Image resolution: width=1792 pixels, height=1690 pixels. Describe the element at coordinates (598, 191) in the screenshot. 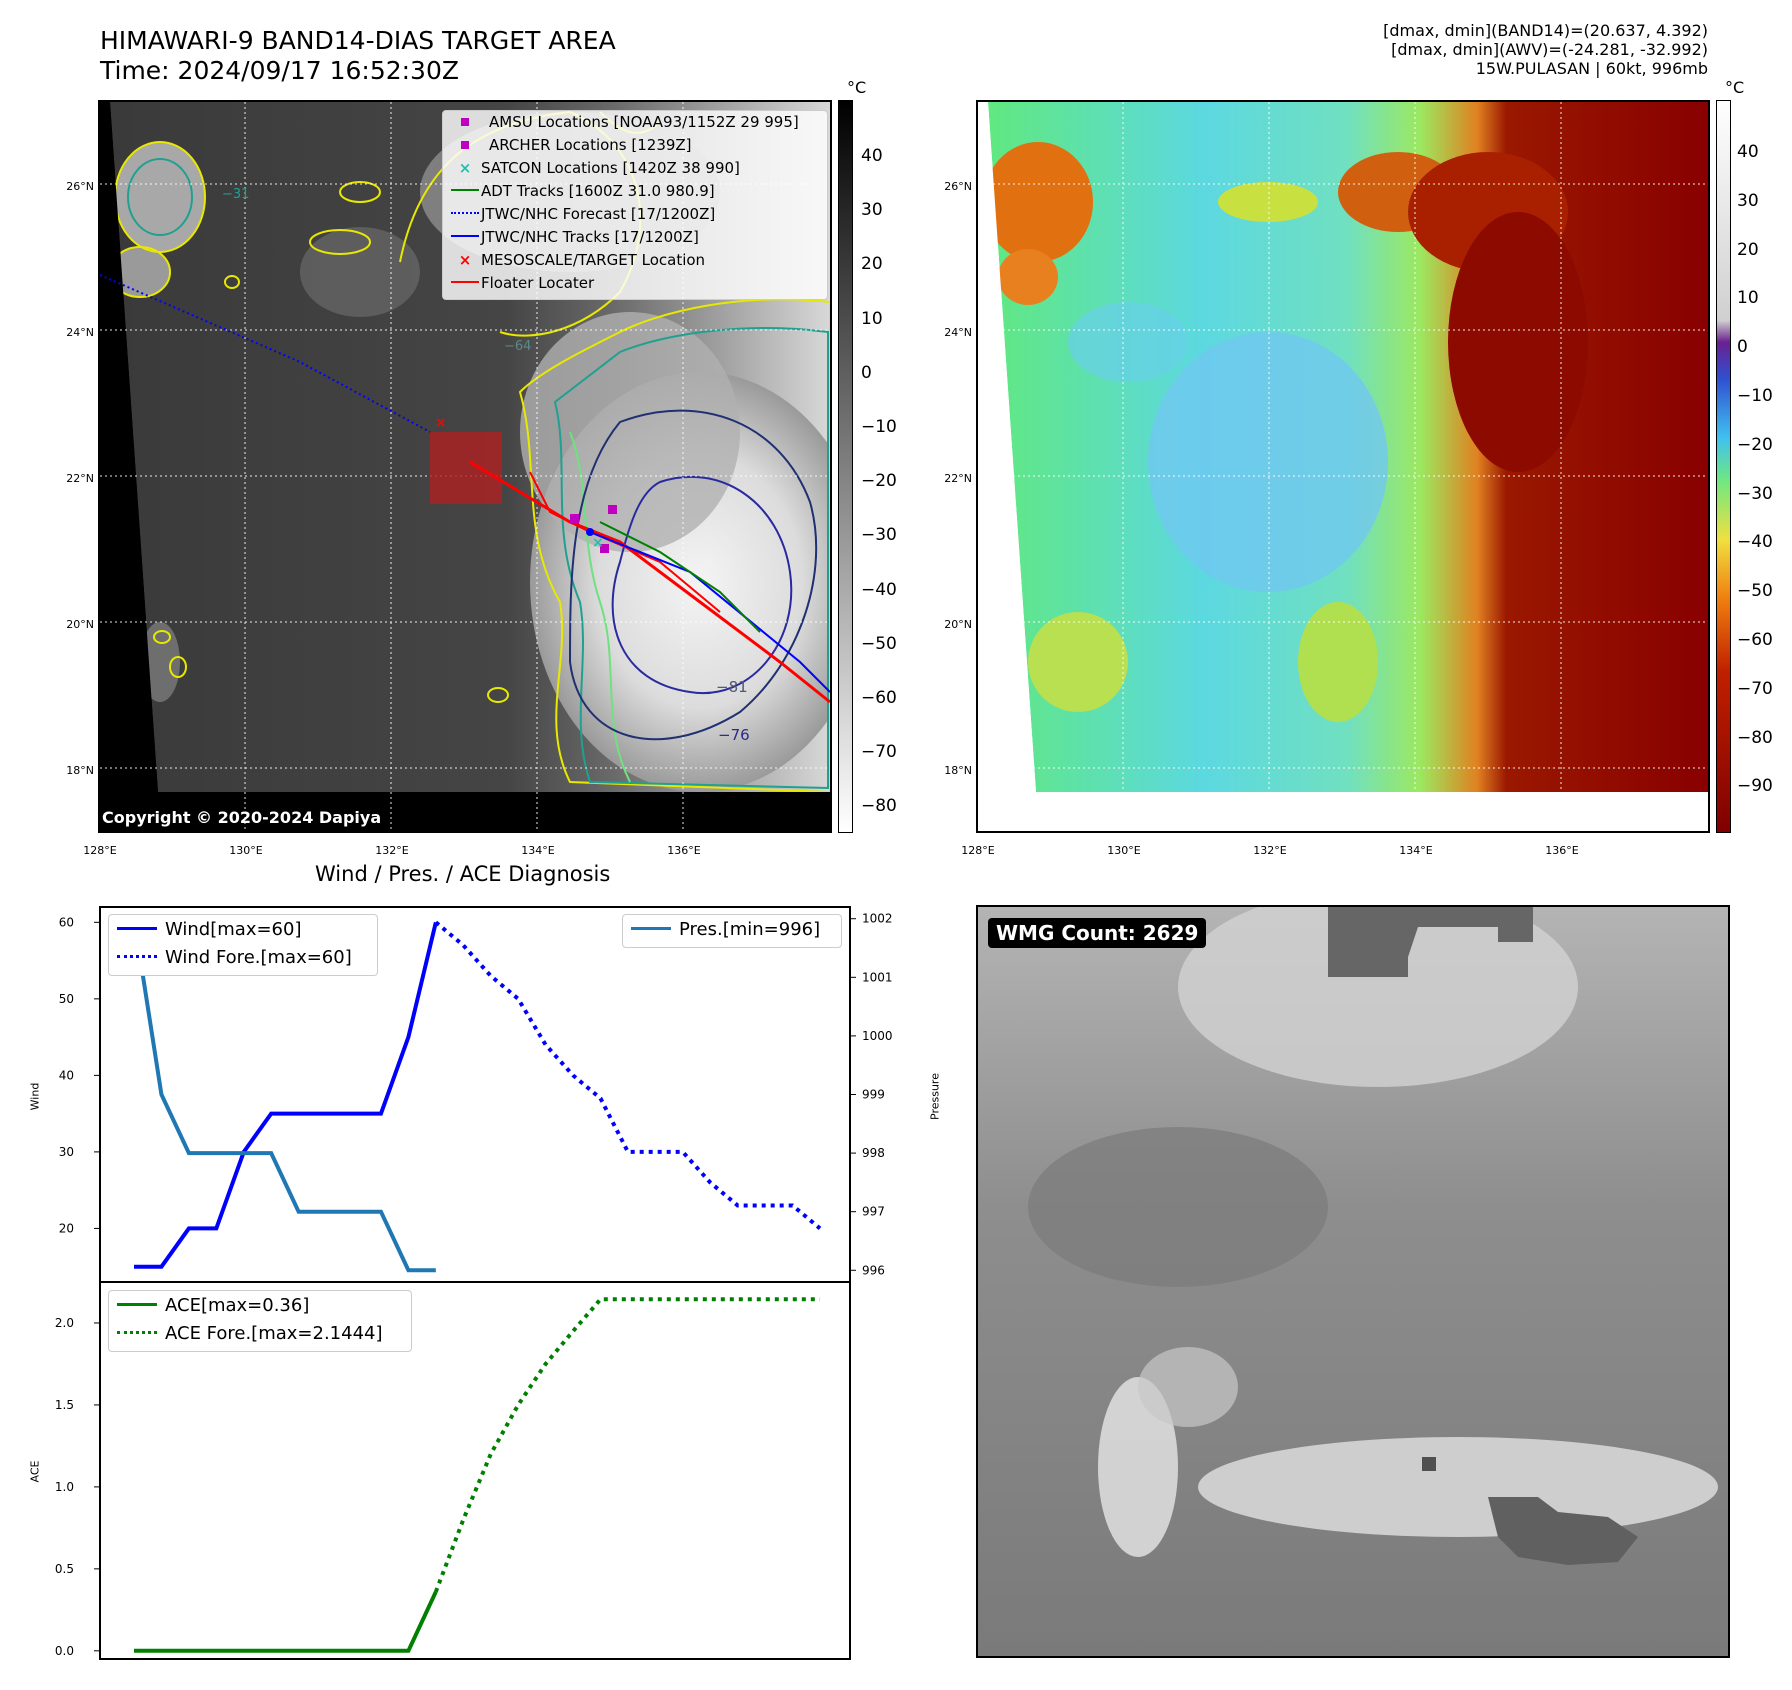

I see `legend-adt: ADT Tracks [1600Z 31.0 980.9]` at that location.